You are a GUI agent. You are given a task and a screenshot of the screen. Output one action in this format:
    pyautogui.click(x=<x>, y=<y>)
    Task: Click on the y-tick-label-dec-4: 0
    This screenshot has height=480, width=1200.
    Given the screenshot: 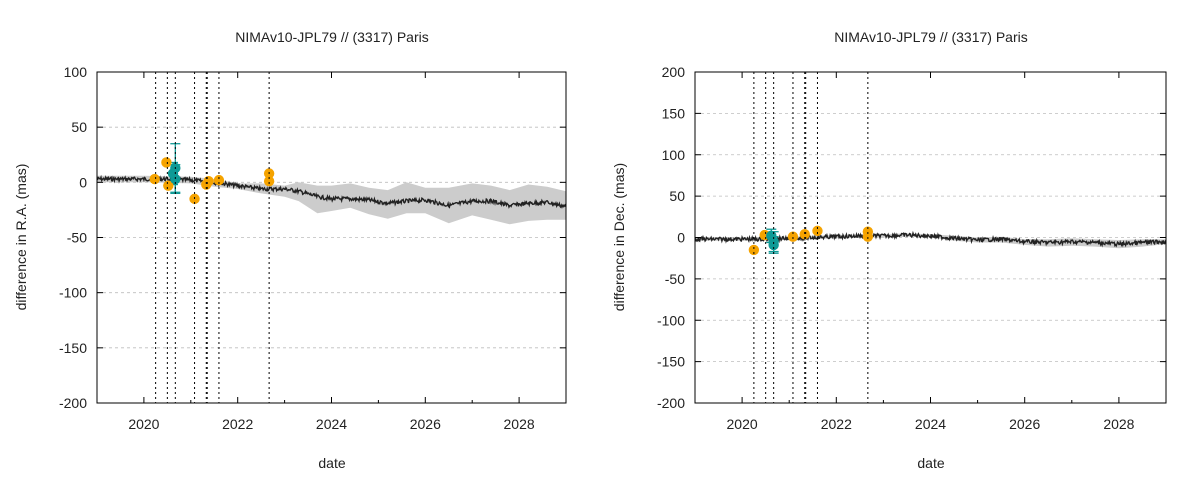 What is the action you would take?
    pyautogui.click(x=681, y=238)
    